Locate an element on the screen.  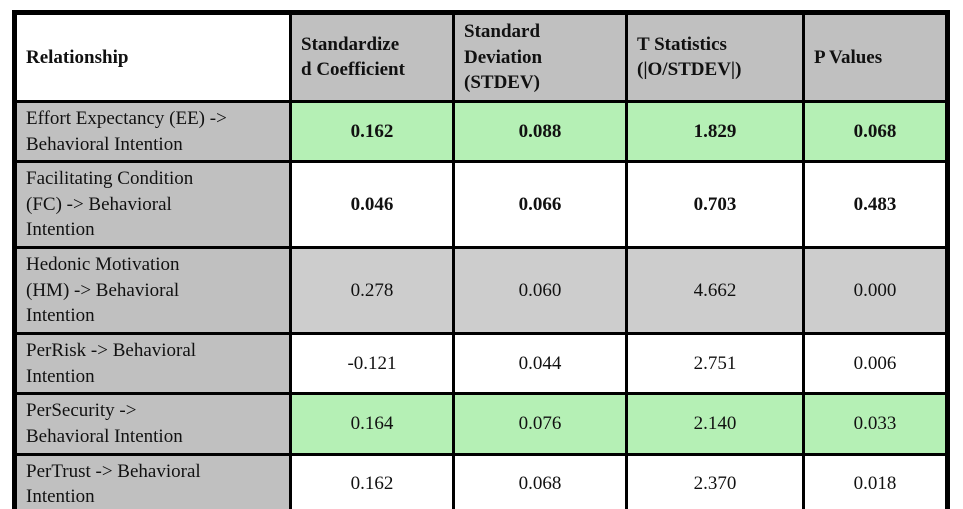
value-cell-t-statistic: 2.370 is located at coordinates (715, 480).